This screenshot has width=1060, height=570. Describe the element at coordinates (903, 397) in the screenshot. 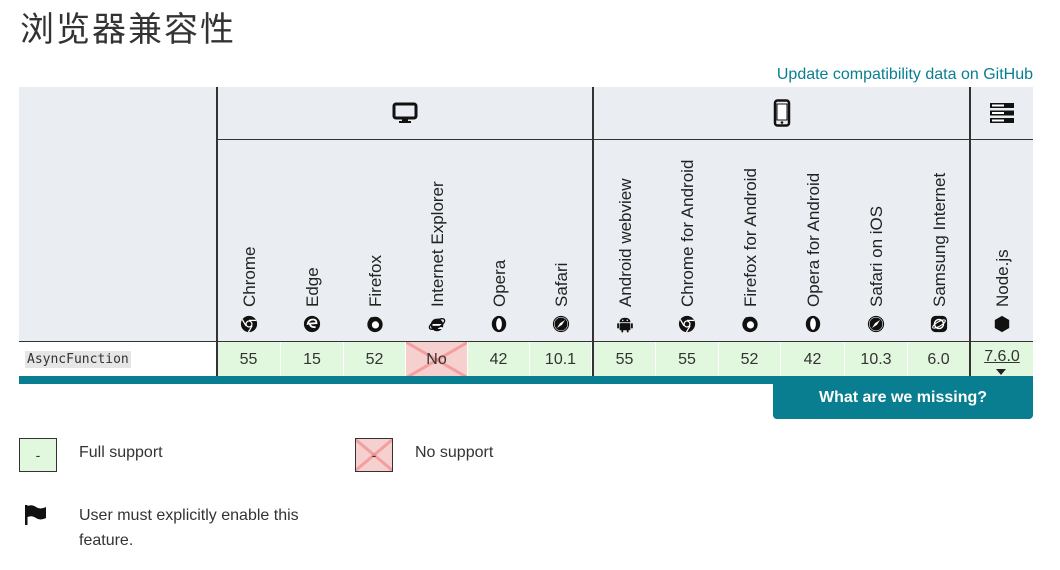

I see `what-are-we-missing-button: What are we missing?` at that location.